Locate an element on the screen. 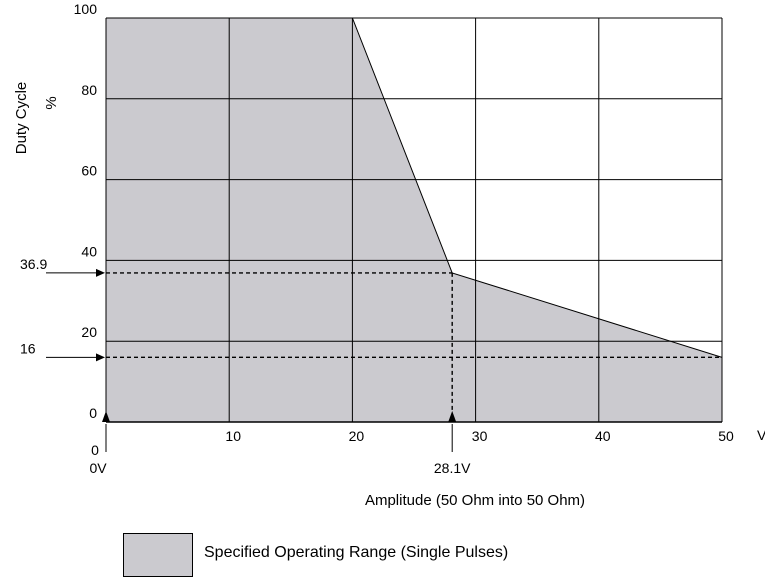 The image size is (765, 578). y-marker-label: 36.9 is located at coordinates (33, 264).